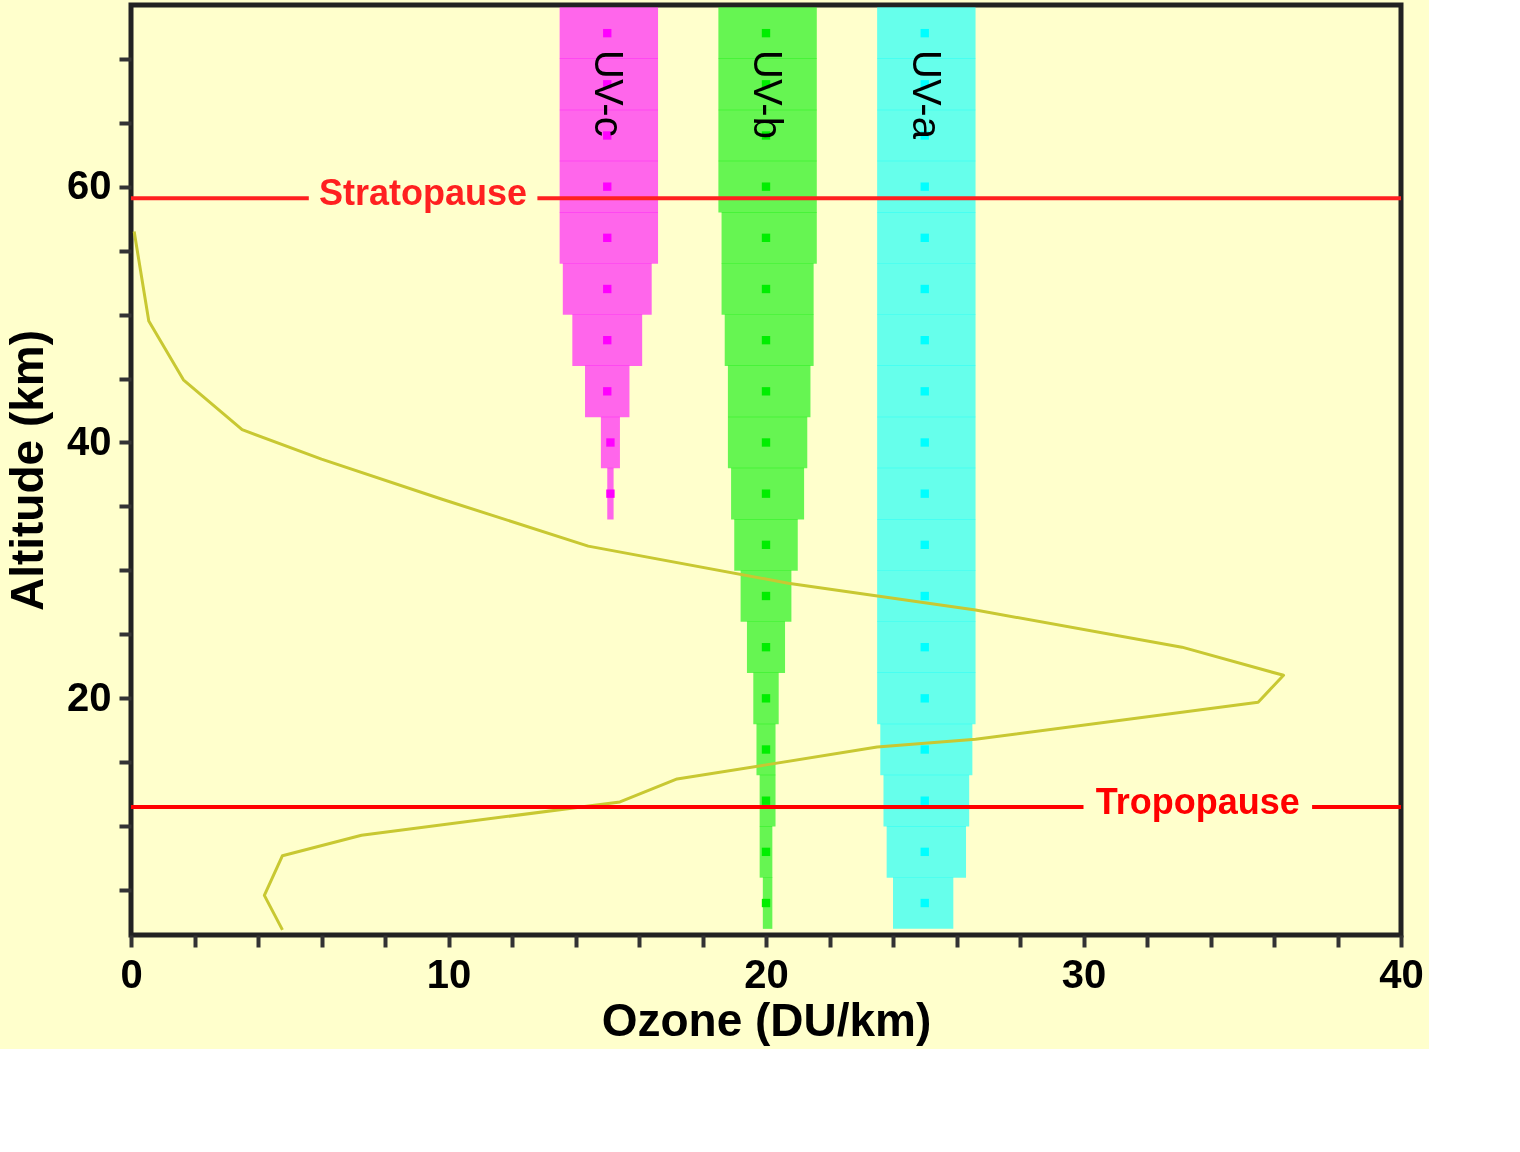  Describe the element at coordinates (89, 696) in the screenshot. I see `y-tick-label: 20` at that location.